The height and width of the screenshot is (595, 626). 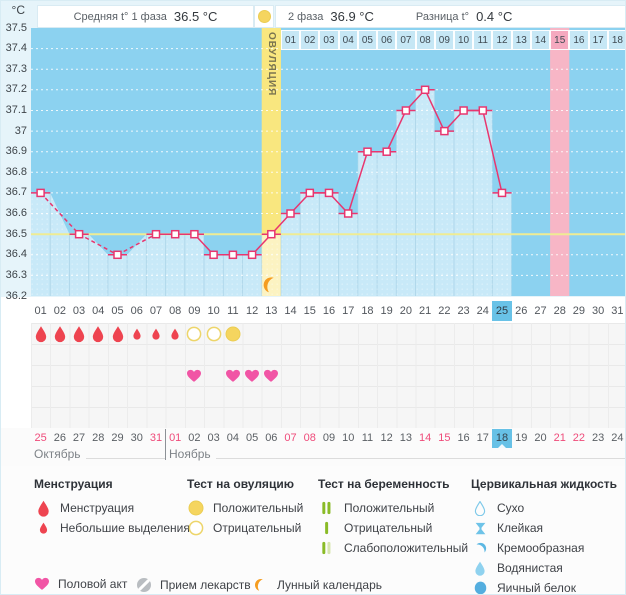 I want to click on cycle-day-cell: 18, so click(x=367, y=311).